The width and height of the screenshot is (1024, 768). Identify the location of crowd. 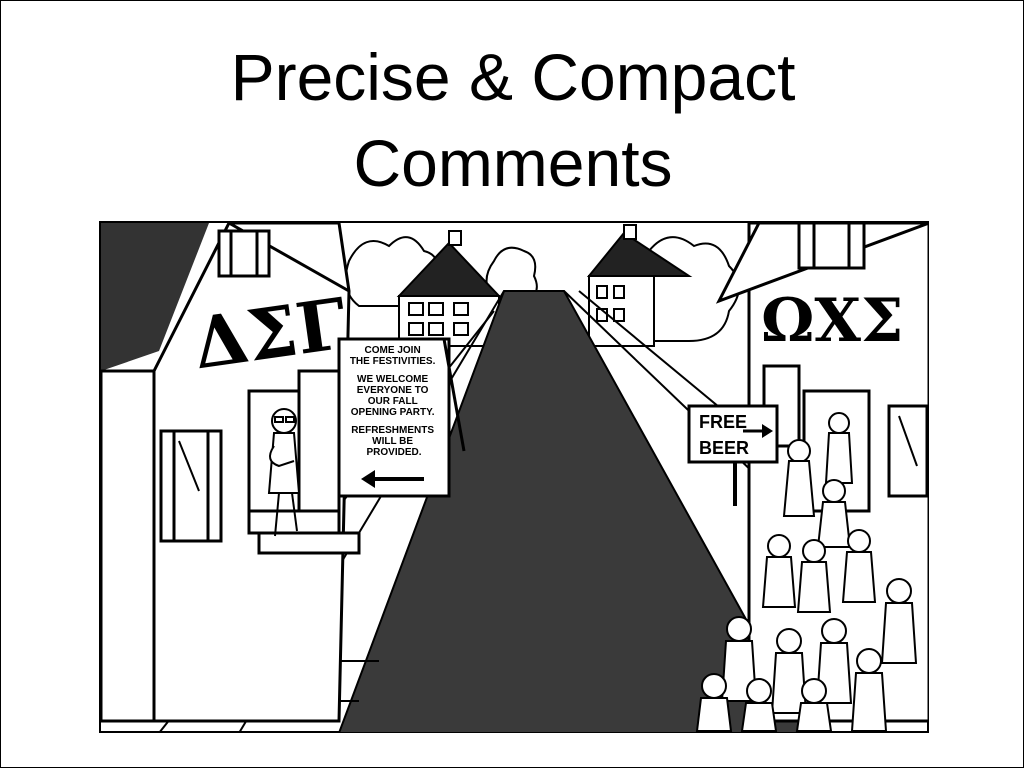
(806, 572).